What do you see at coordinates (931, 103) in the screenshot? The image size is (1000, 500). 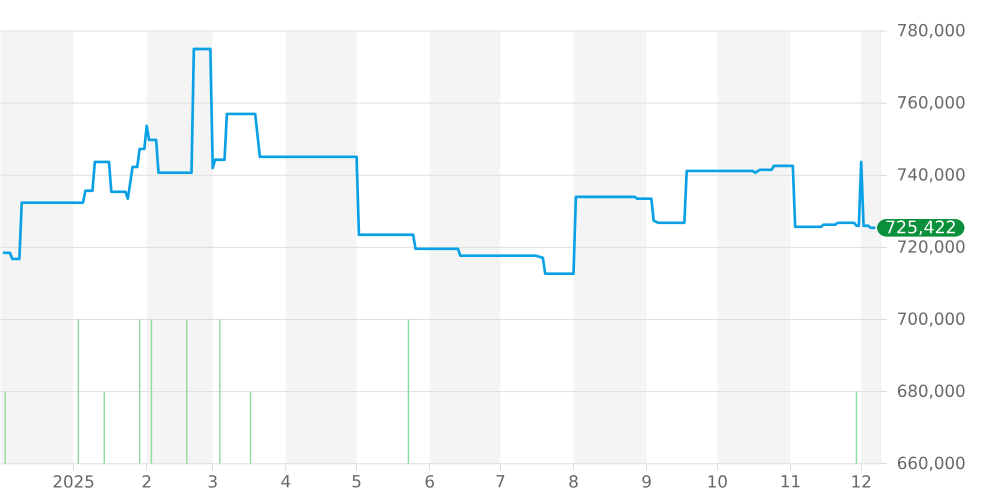 I see `y-tick-label: 760,000` at bounding box center [931, 103].